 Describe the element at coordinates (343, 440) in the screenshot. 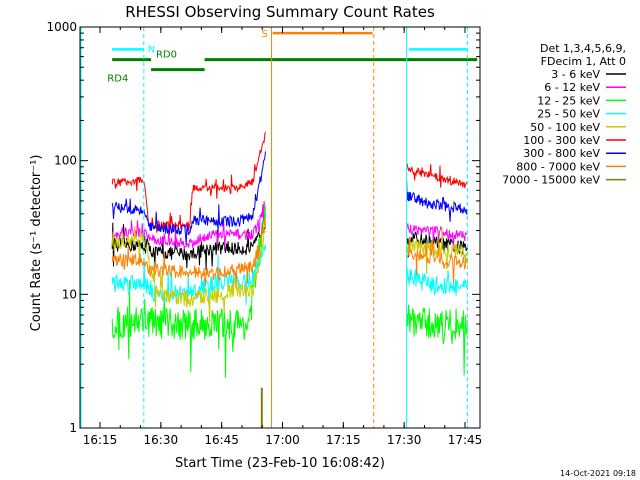

I see `x-tick-label: 17:15` at that location.